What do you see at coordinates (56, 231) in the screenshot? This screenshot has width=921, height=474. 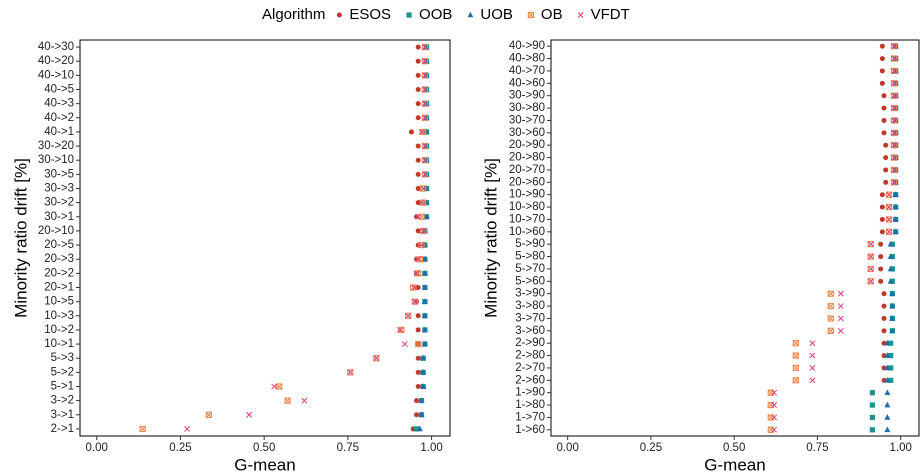 I see `y-tick-label: 20->10` at bounding box center [56, 231].